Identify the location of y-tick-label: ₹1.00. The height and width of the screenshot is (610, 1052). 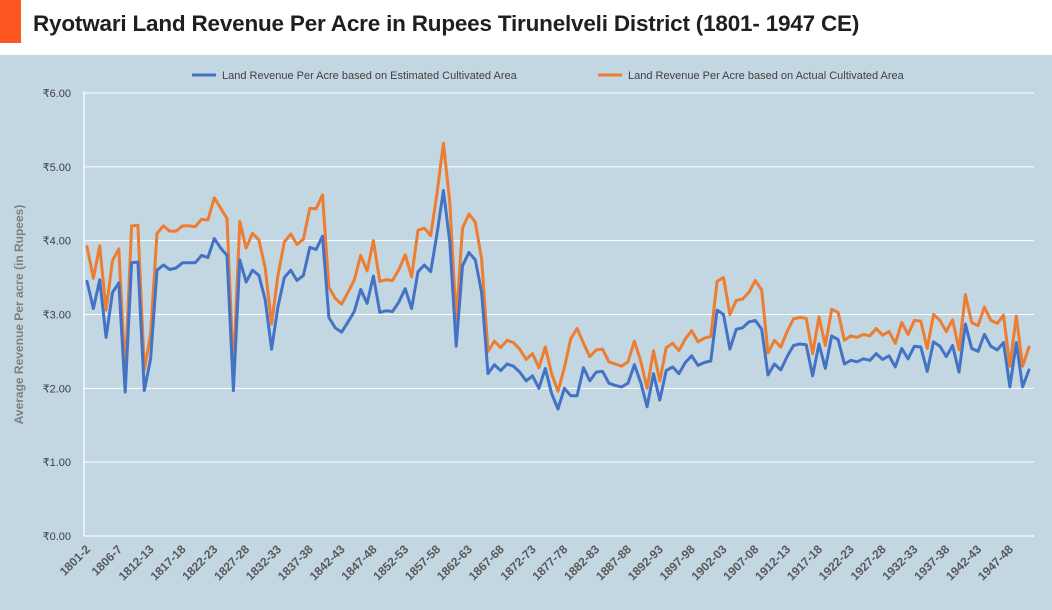
(57, 463).